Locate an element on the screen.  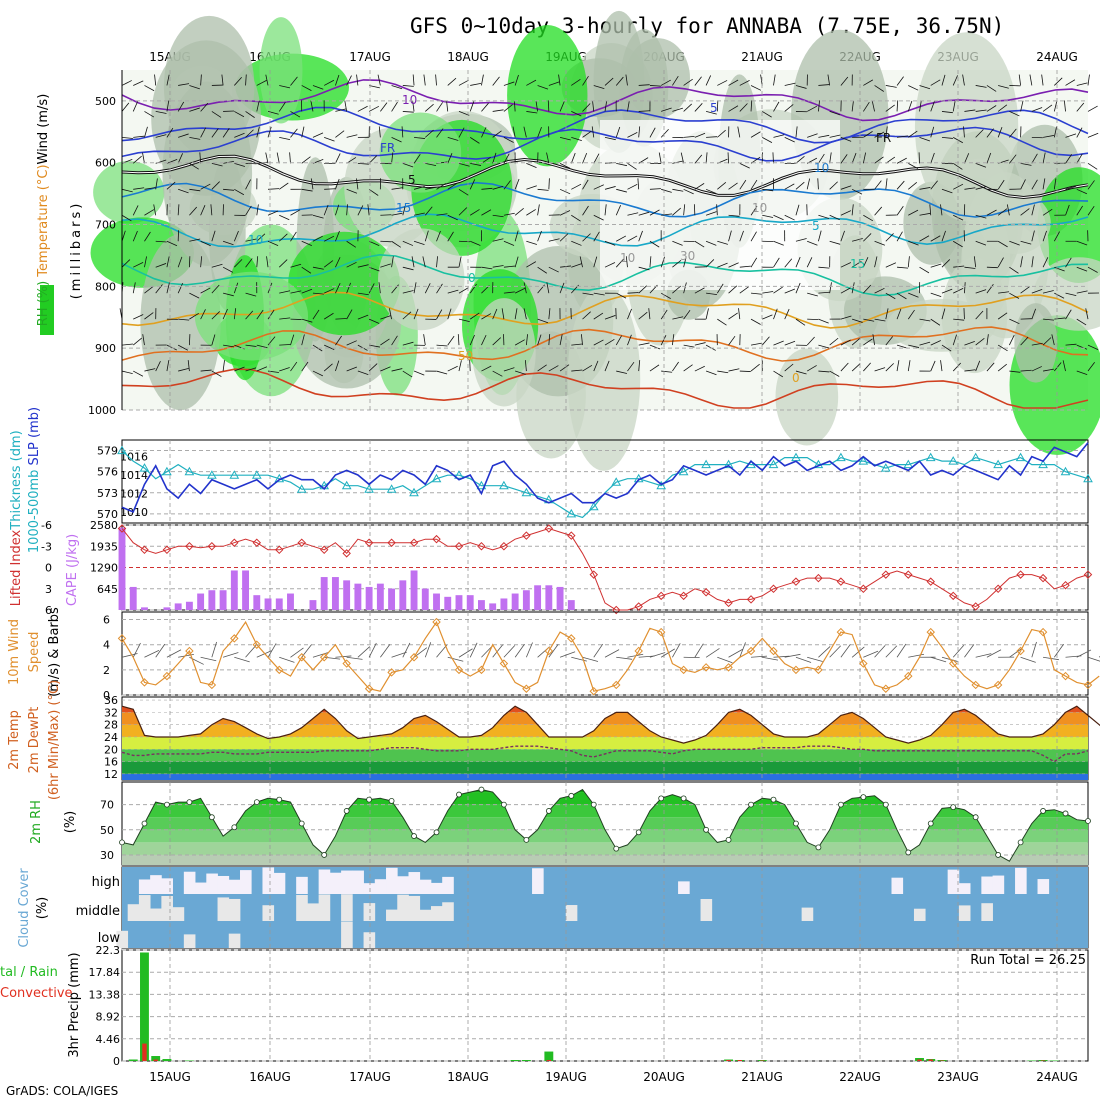
freezing-line-core is located at coordinates (605, 177).